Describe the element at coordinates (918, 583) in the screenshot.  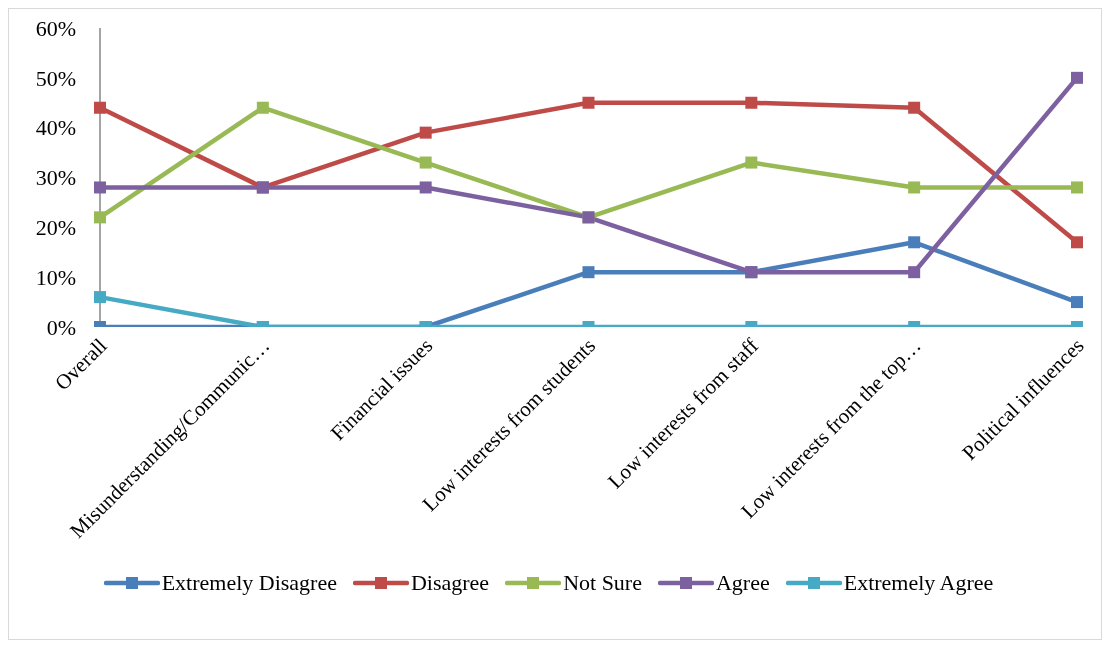
I see `legend-label: Extremely Agree` at that location.